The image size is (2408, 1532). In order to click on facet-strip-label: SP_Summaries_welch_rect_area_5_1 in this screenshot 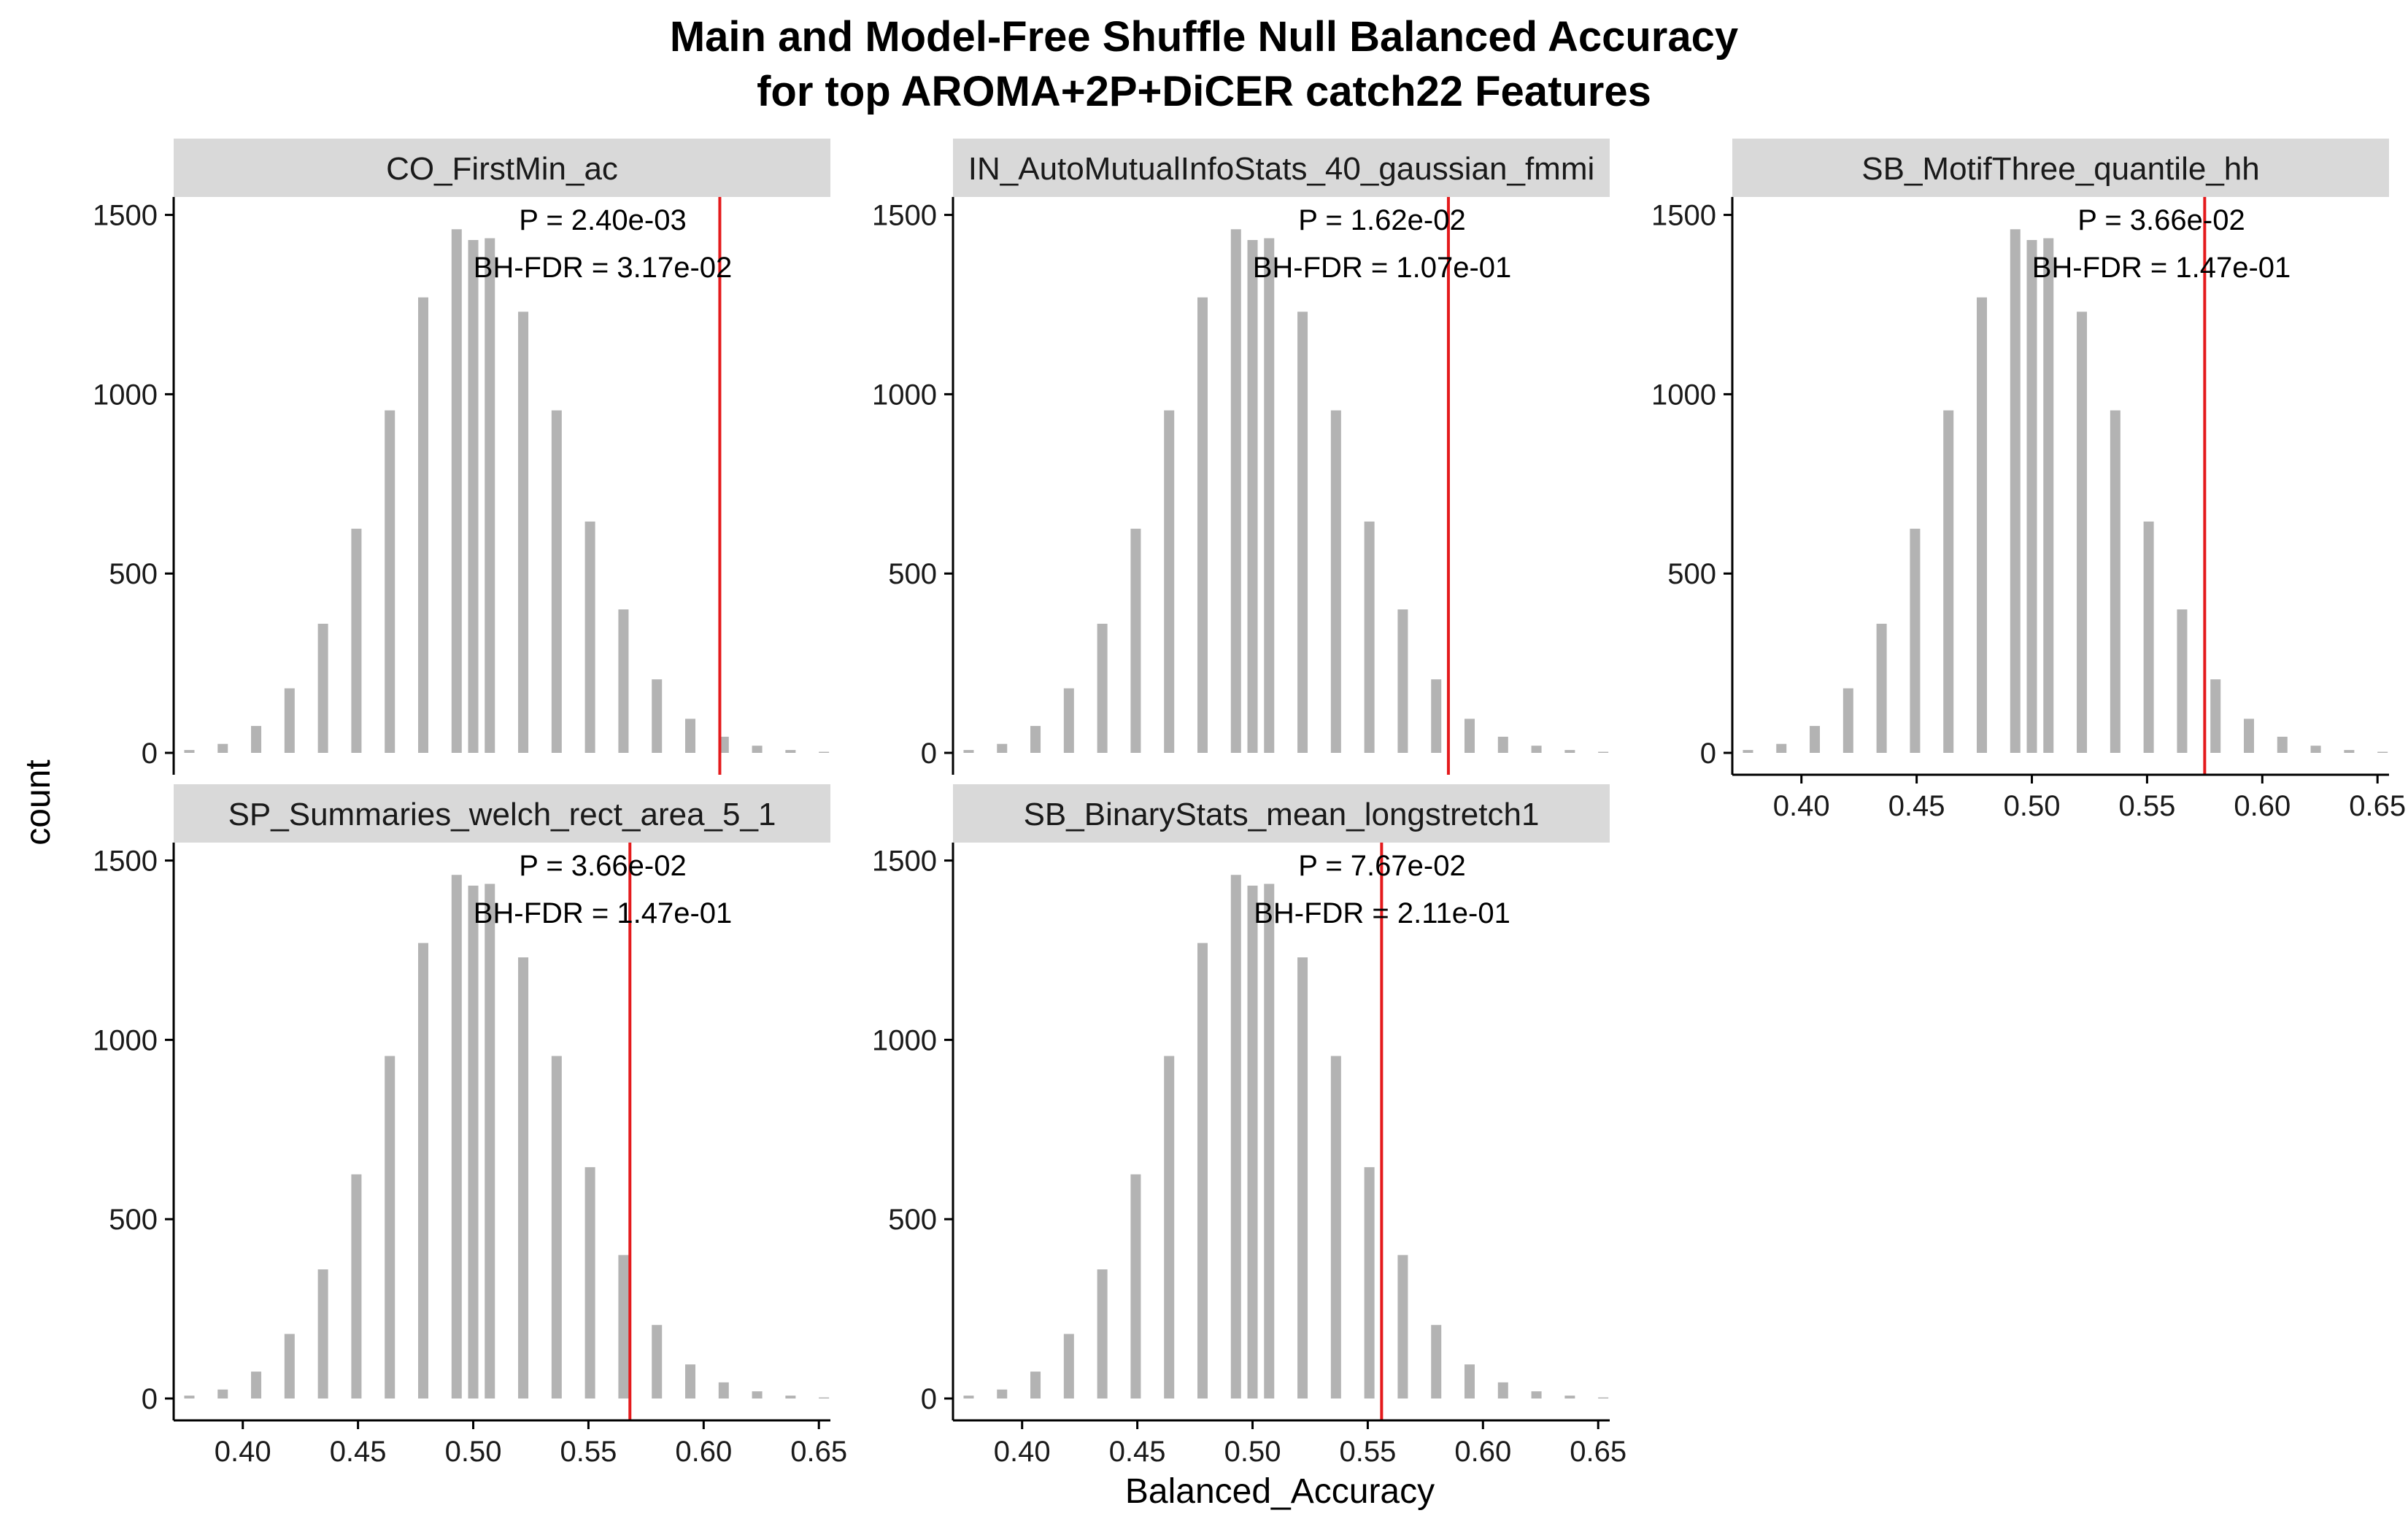, I will do `click(502, 814)`.